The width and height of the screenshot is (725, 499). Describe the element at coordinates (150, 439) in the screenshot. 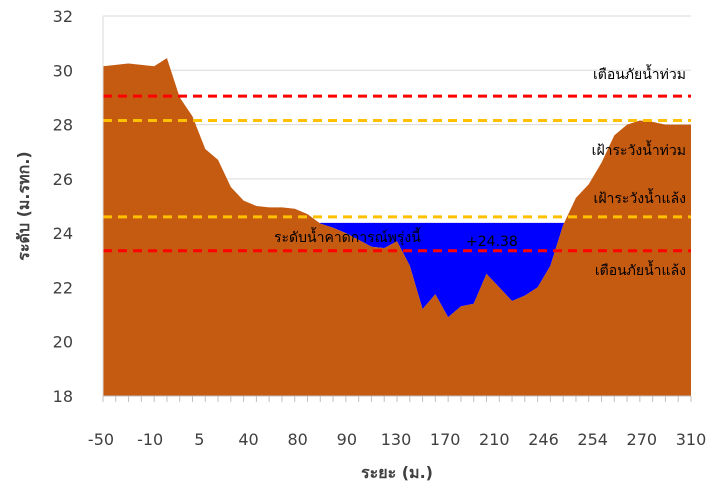

I see `x-tick-label-1: -10` at that location.